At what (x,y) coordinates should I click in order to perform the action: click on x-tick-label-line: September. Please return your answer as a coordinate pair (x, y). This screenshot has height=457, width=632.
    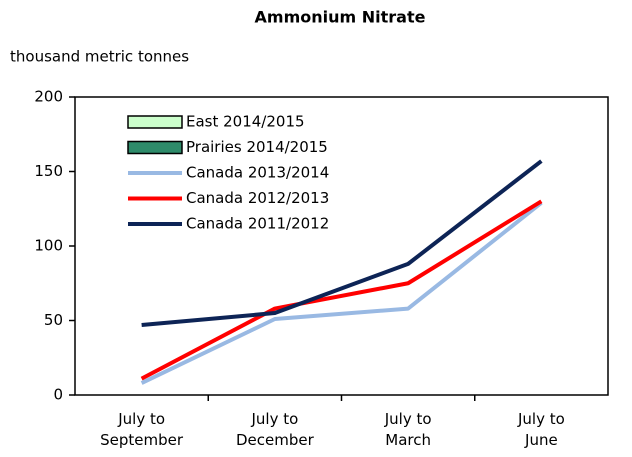
    Looking at the image, I should click on (142, 440).